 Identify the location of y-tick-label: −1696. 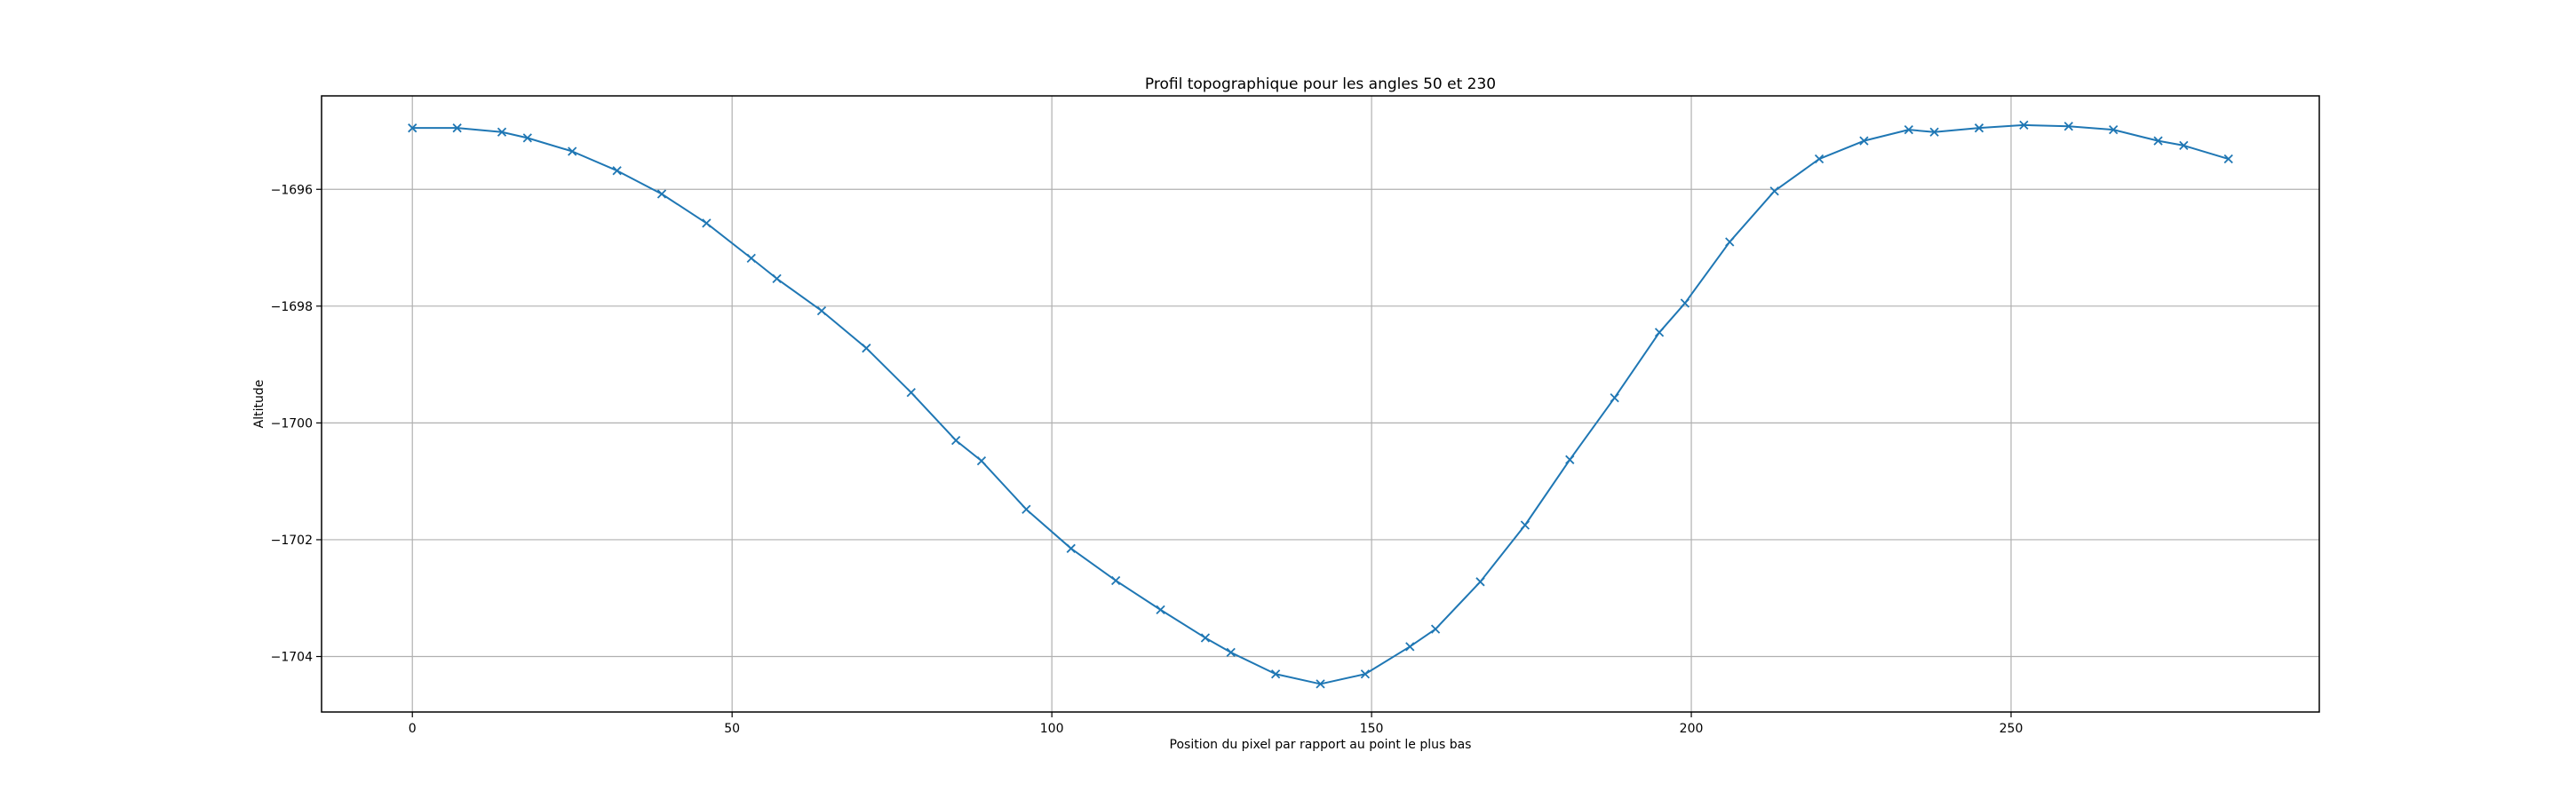
(292, 190).